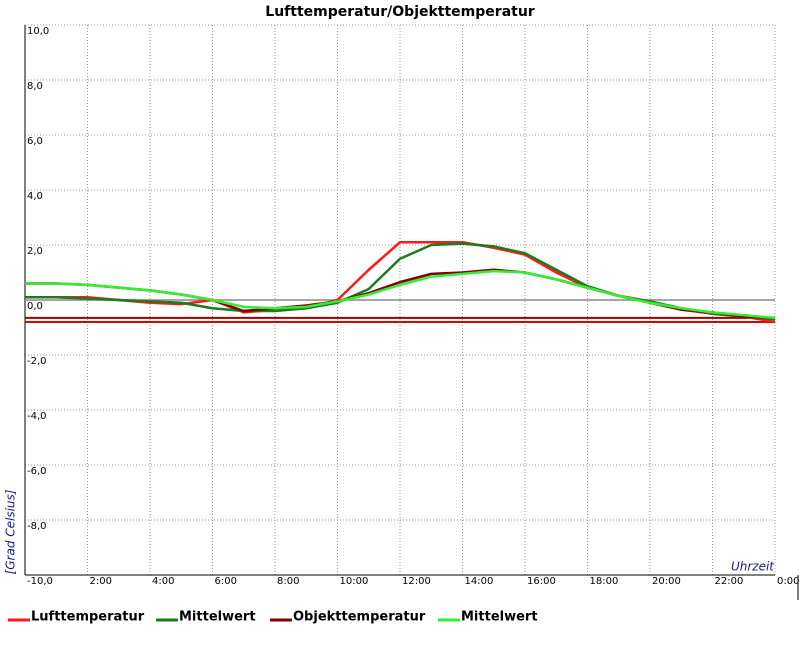  I want to click on x-axis-title: Uhrzeit, so click(753, 567).